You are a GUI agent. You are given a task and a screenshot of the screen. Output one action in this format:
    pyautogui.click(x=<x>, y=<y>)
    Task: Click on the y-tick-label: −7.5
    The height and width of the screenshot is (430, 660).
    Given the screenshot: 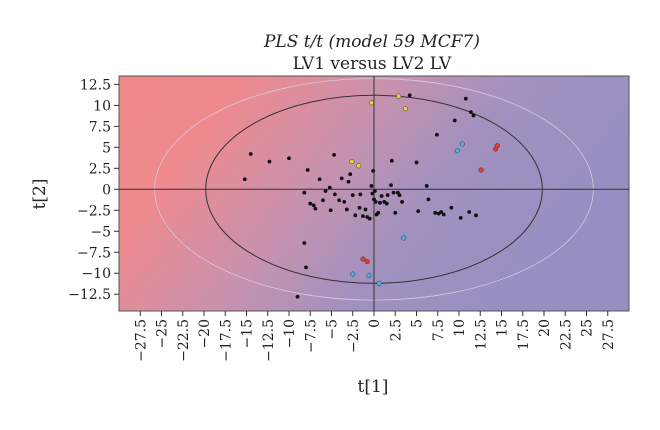 What is the action you would take?
    pyautogui.click(x=94, y=253)
    